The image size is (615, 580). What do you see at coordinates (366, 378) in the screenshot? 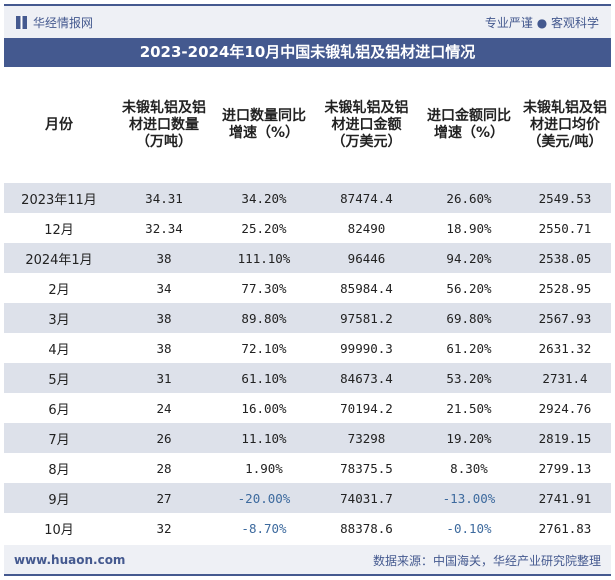
I see `table-cell: 84673.4` at bounding box center [366, 378].